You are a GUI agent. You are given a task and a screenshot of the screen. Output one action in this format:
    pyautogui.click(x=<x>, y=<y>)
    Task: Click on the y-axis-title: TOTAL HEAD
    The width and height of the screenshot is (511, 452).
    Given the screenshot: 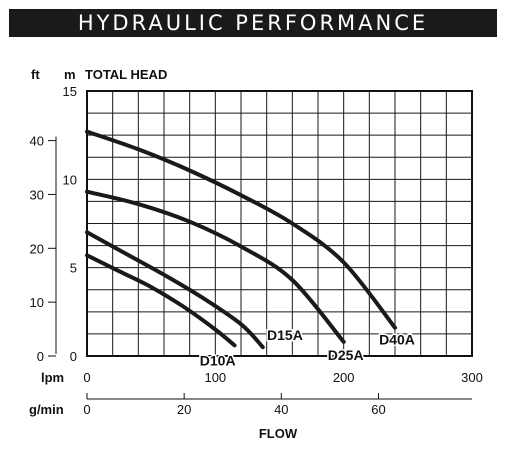 What is the action you would take?
    pyautogui.click(x=126, y=74)
    